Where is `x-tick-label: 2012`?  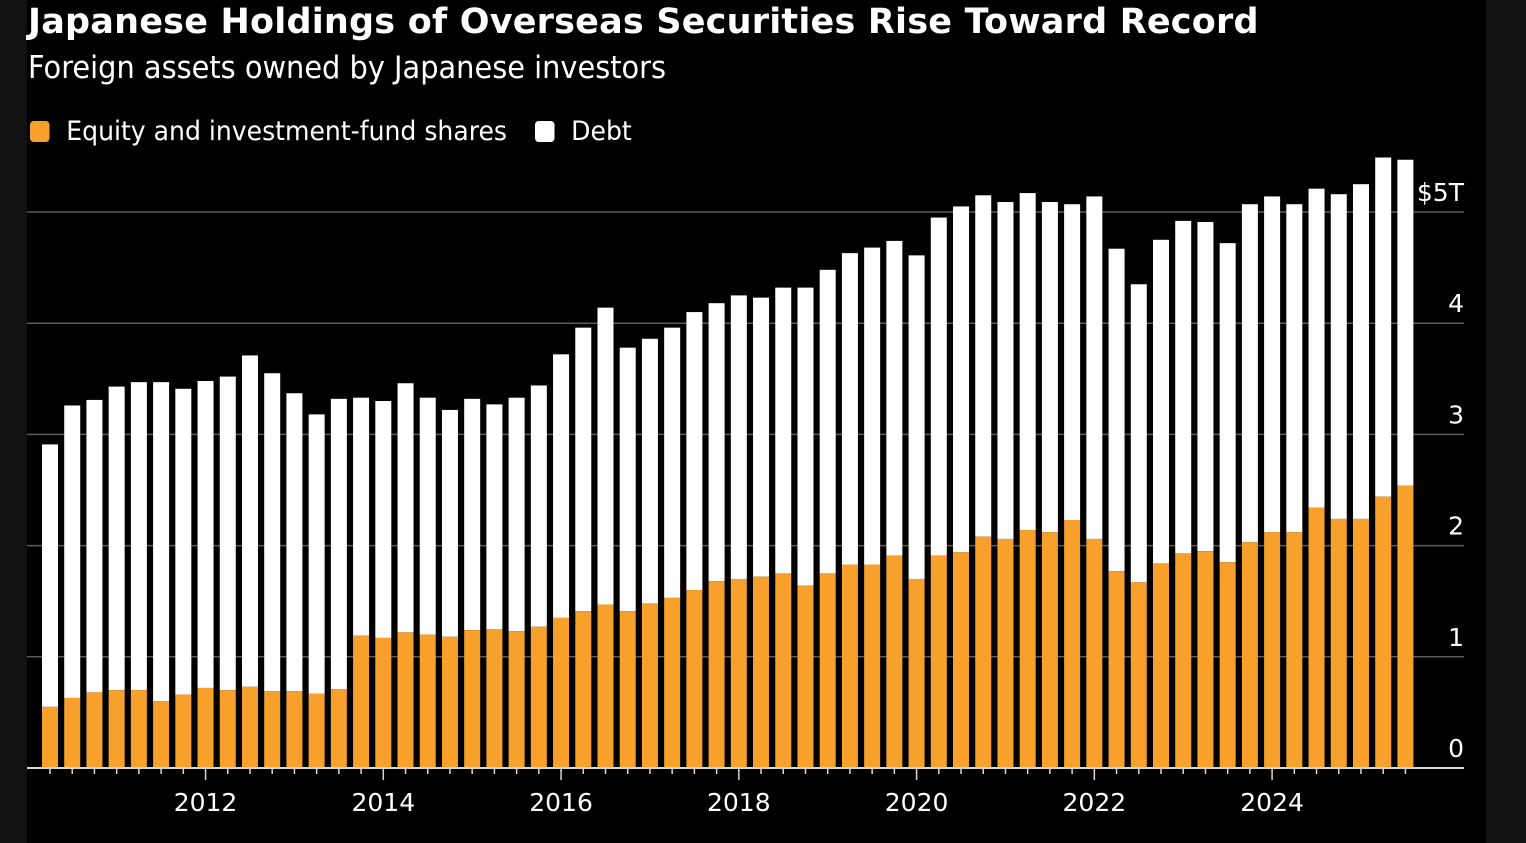 x-tick-label: 2012 is located at coordinates (206, 802).